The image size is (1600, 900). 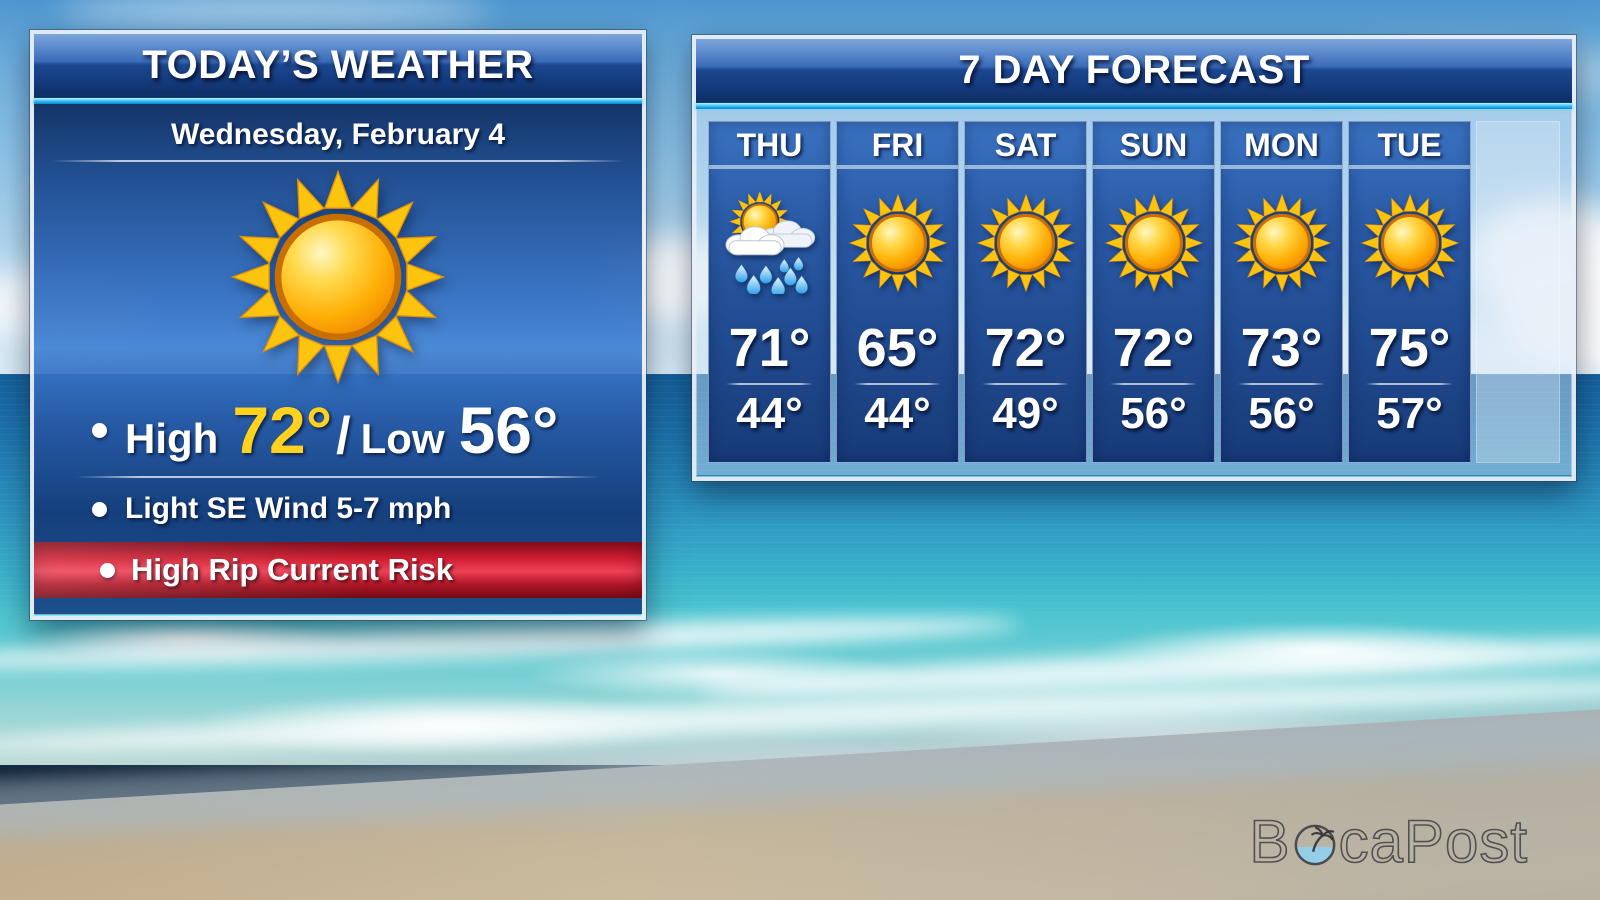 What do you see at coordinates (1270, 841) in the screenshot?
I see `watermark-text-prefix: B` at bounding box center [1270, 841].